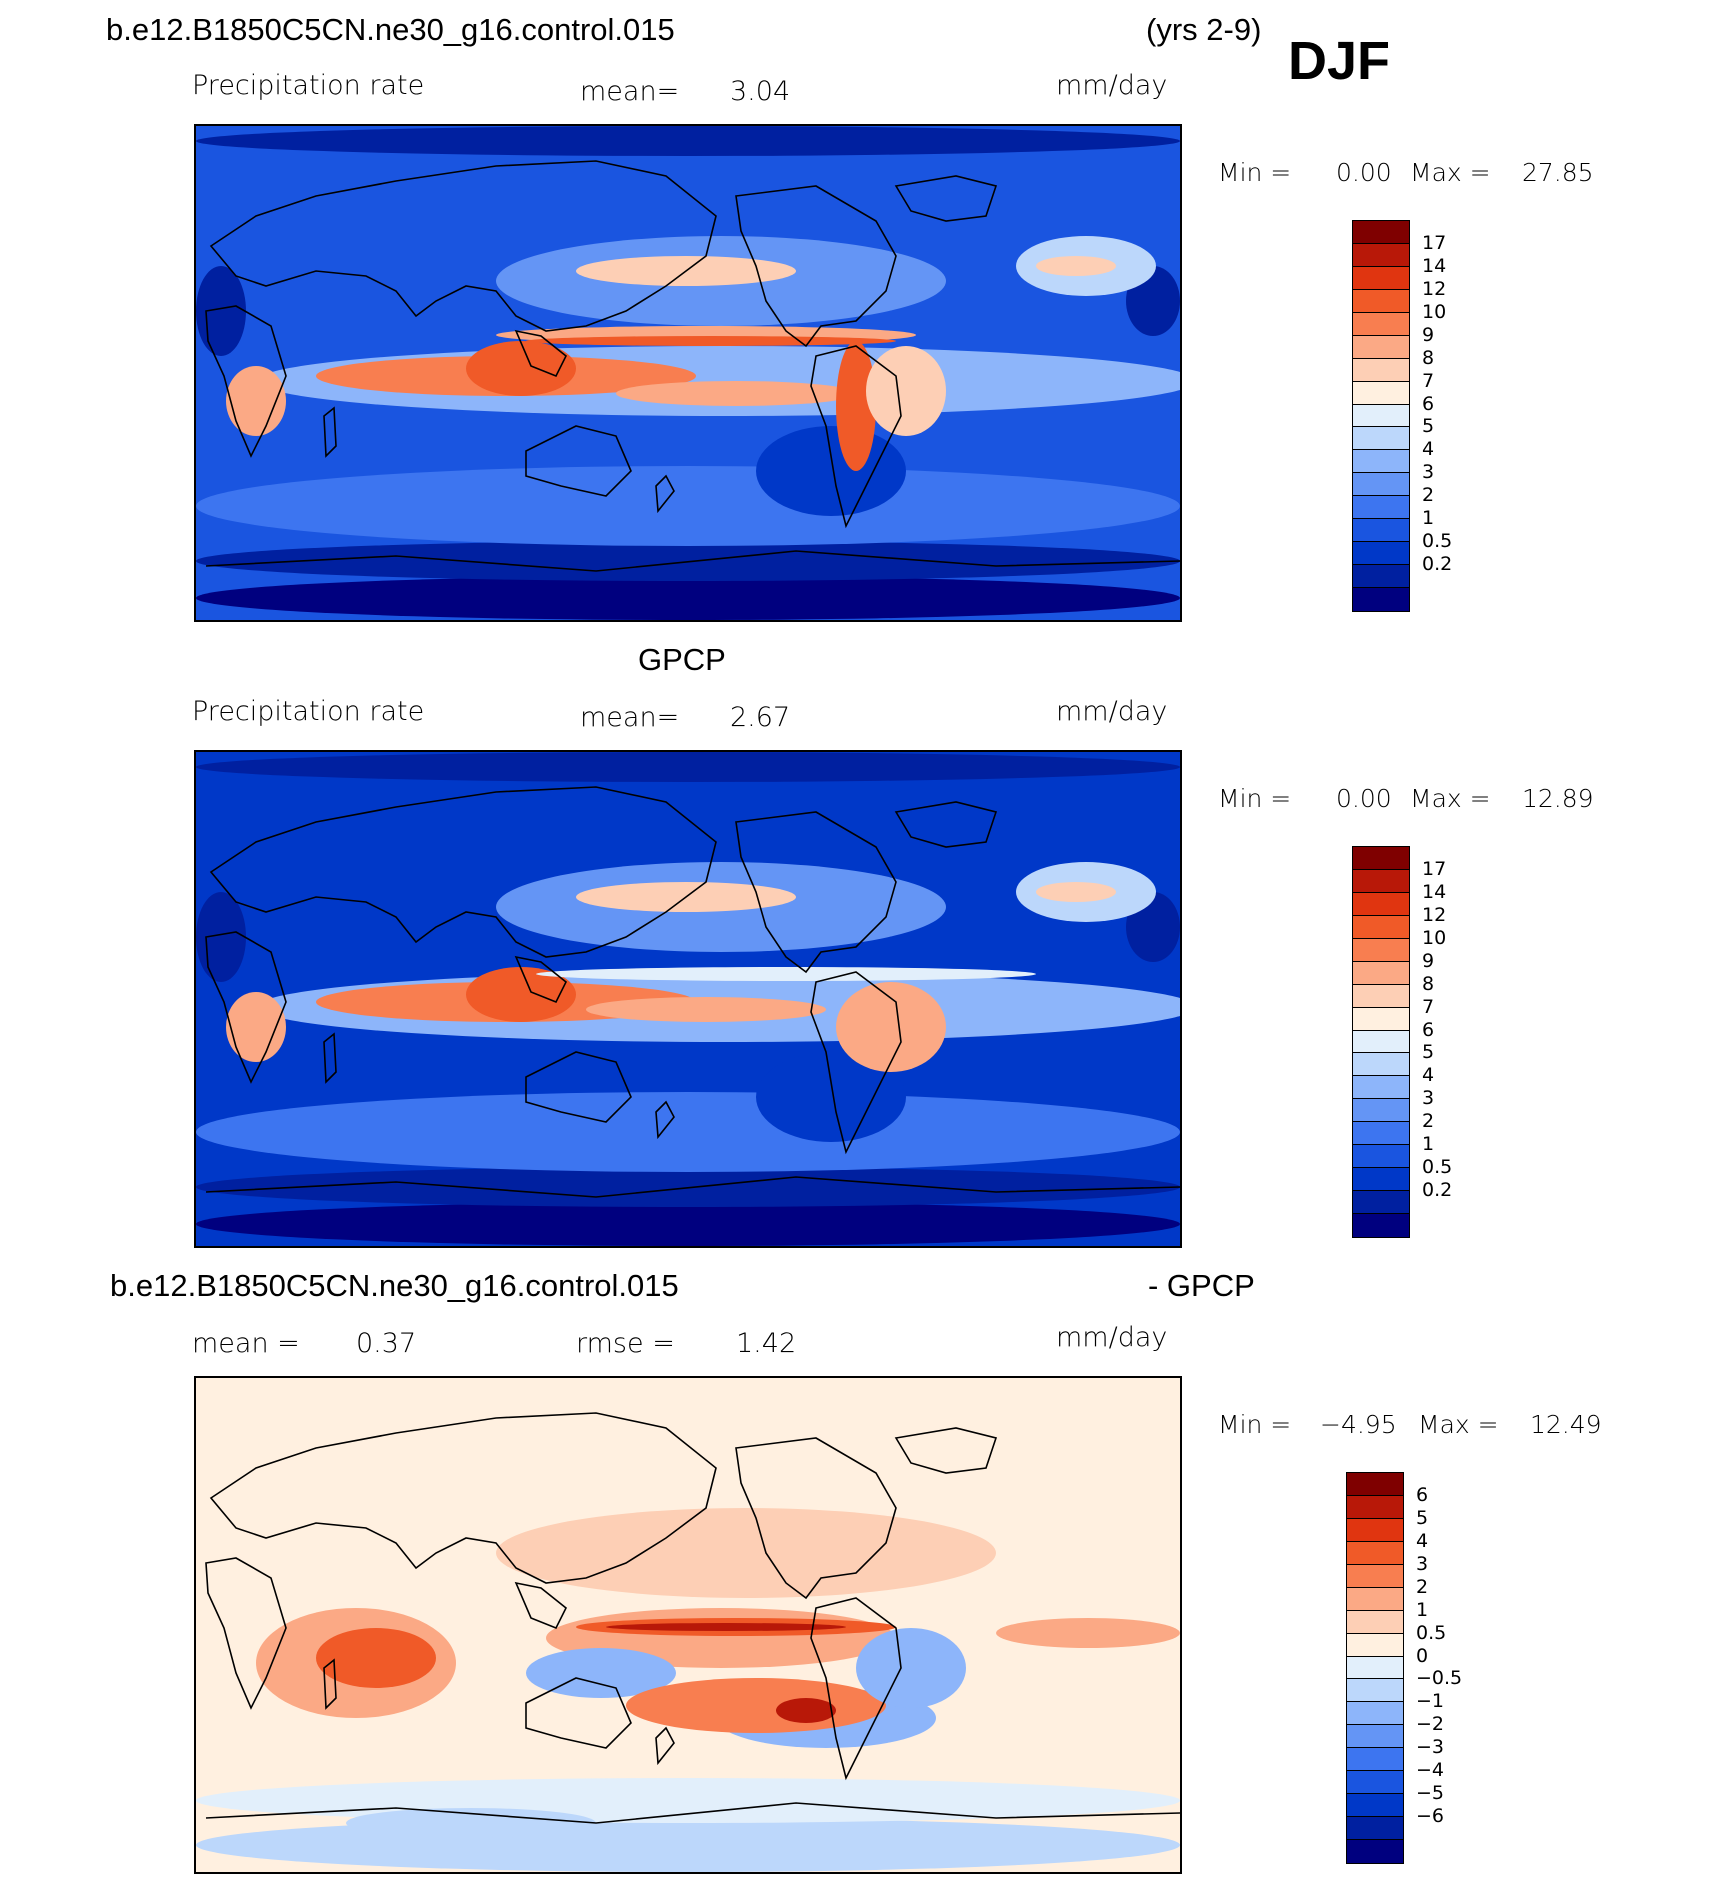 Image resolution: width=1710 pixels, height=1881 pixels. Describe the element at coordinates (386, 1343) in the screenshot. I see `panel3-mean-value: 0.37` at that location.